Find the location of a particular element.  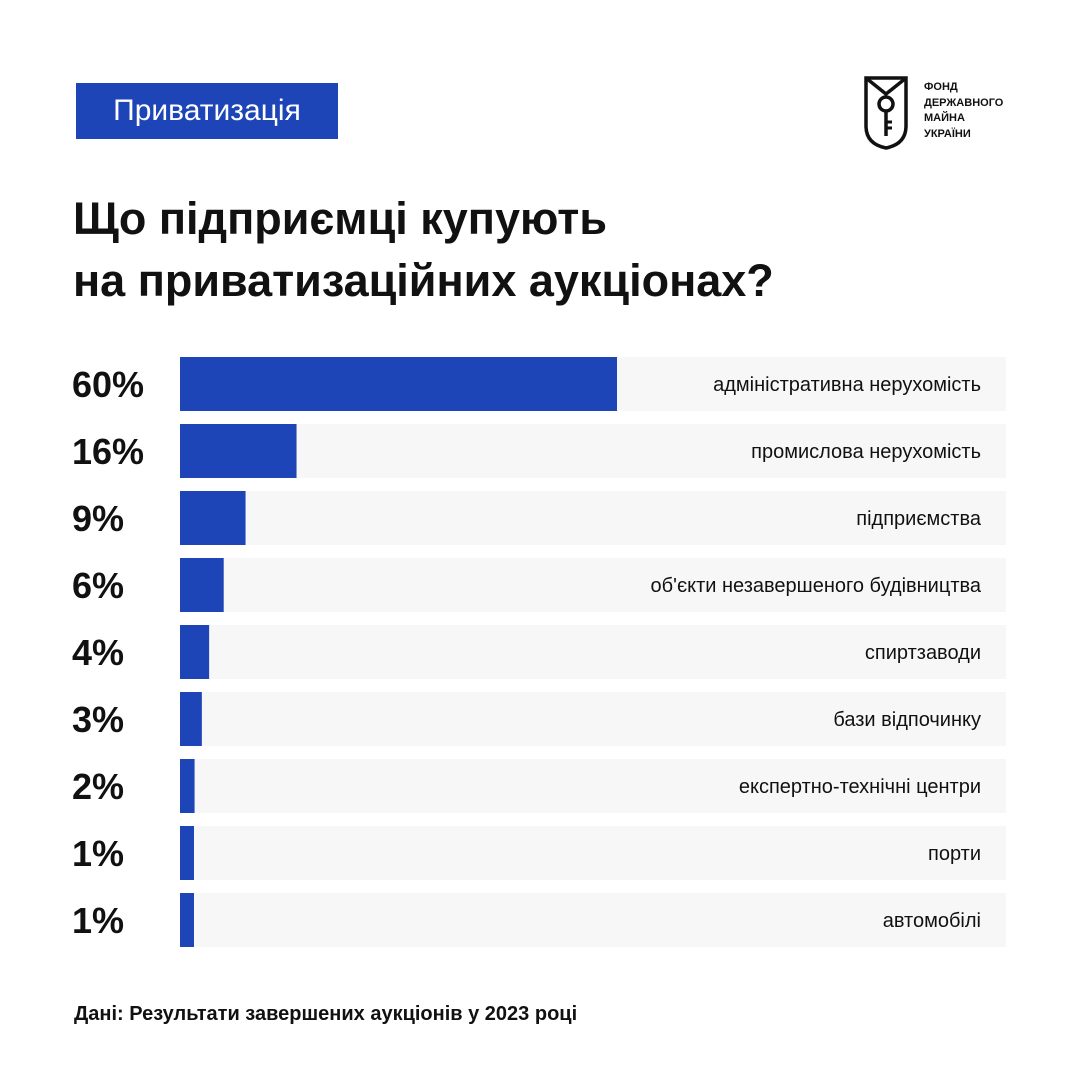

category-label: підприємства is located at coordinates (919, 519).